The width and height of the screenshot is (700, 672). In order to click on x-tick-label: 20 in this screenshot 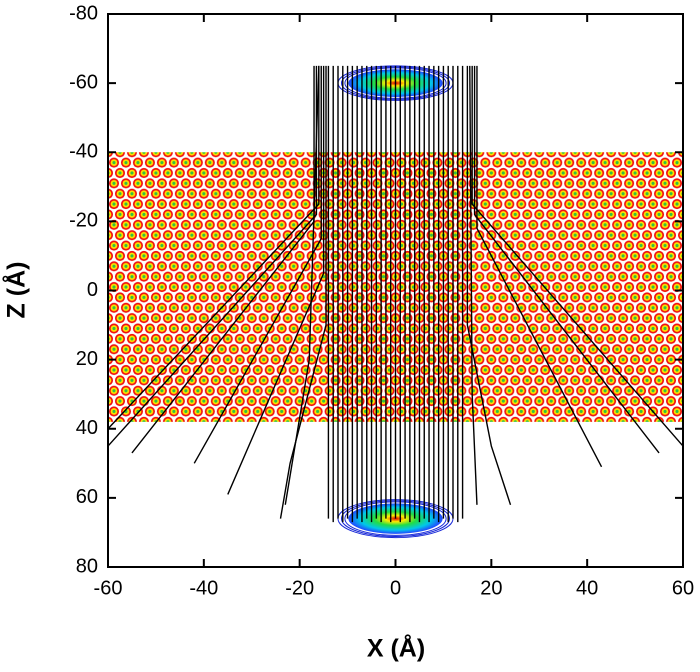, I will do `click(491, 588)`.